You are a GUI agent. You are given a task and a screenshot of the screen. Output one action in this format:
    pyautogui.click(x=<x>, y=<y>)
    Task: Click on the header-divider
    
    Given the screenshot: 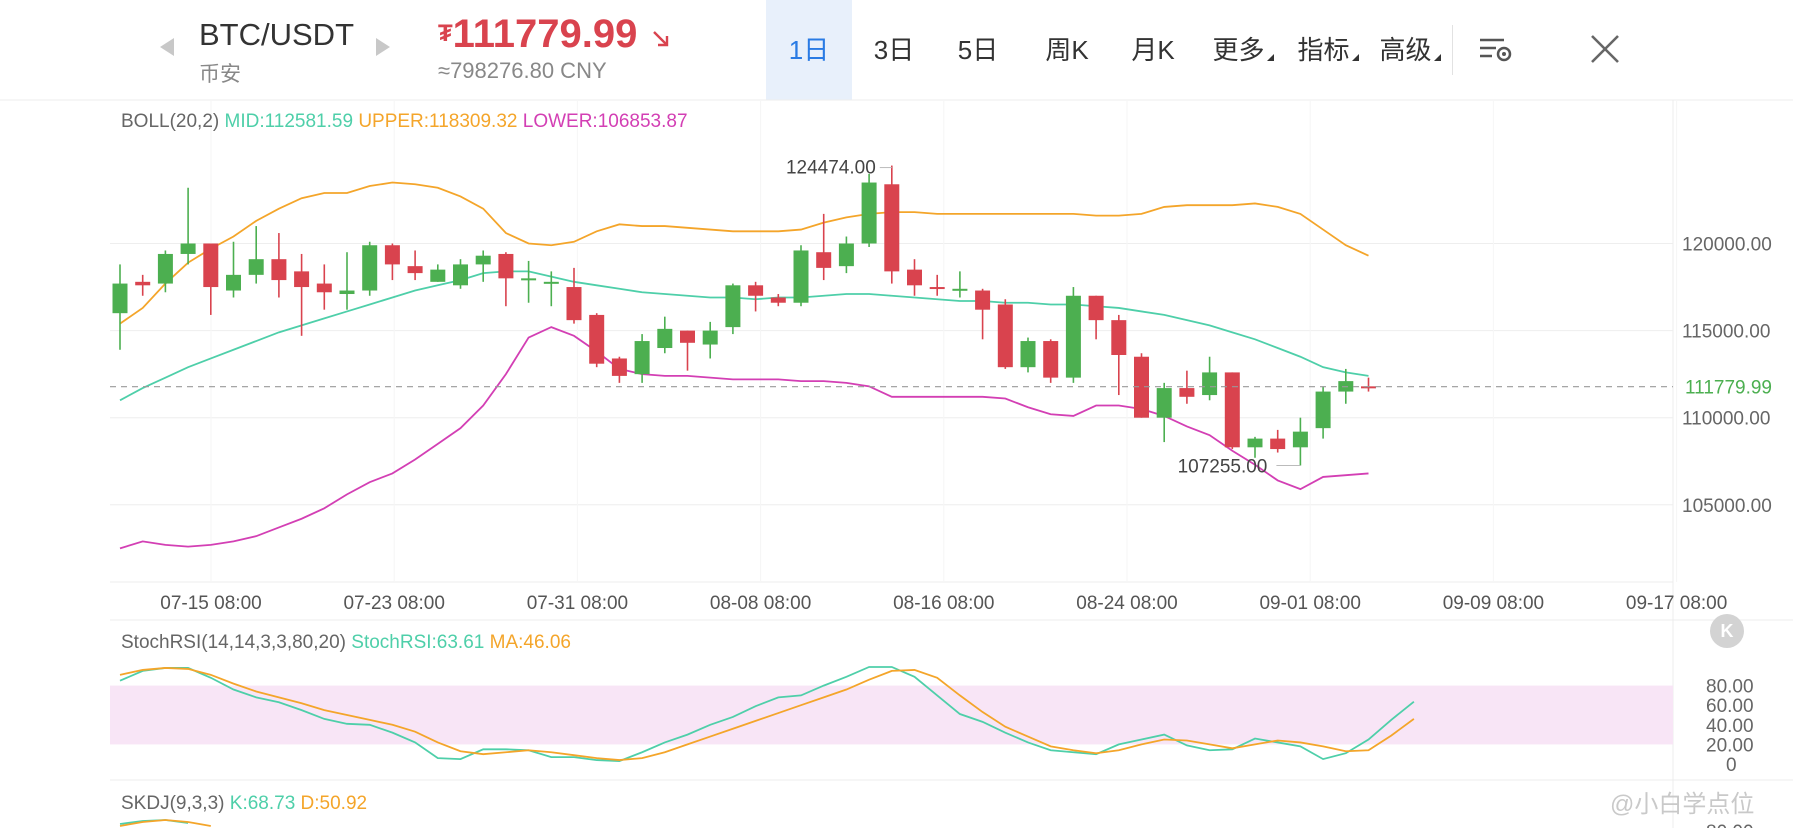 What is the action you would take?
    pyautogui.click(x=1452, y=50)
    